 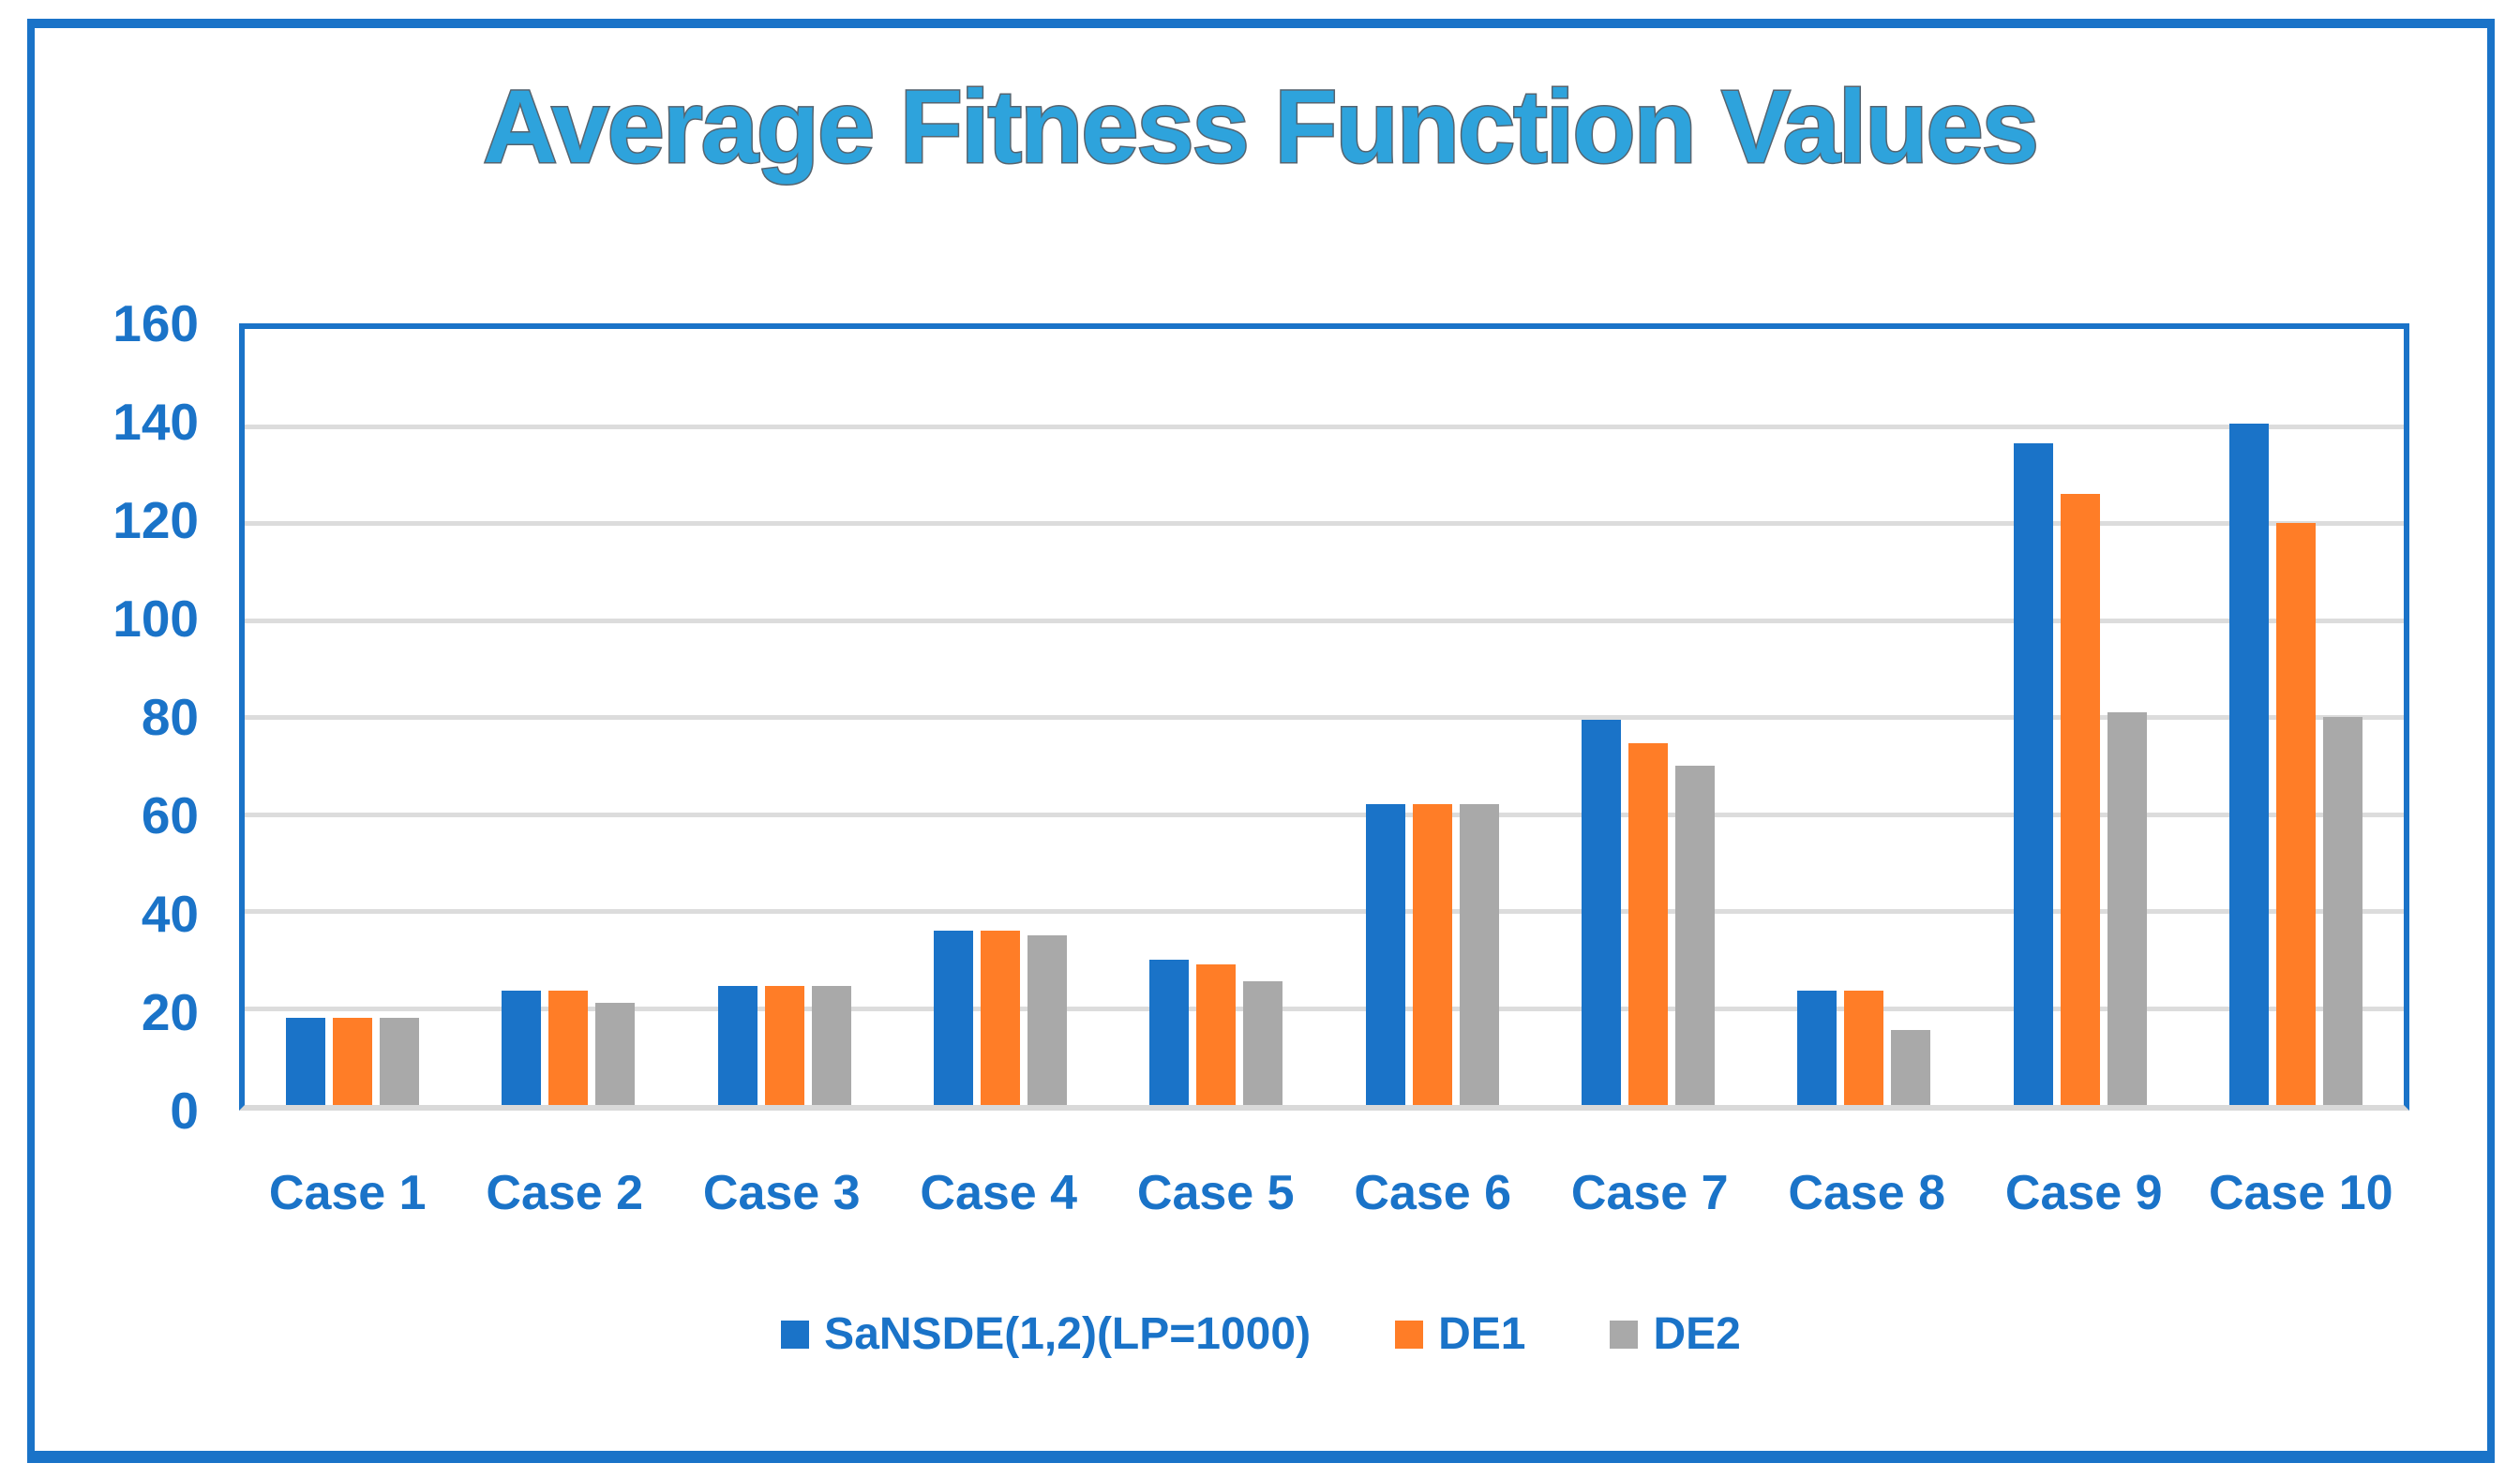 What do you see at coordinates (1911, 1067) in the screenshot?
I see `bar-case8-de2` at bounding box center [1911, 1067].